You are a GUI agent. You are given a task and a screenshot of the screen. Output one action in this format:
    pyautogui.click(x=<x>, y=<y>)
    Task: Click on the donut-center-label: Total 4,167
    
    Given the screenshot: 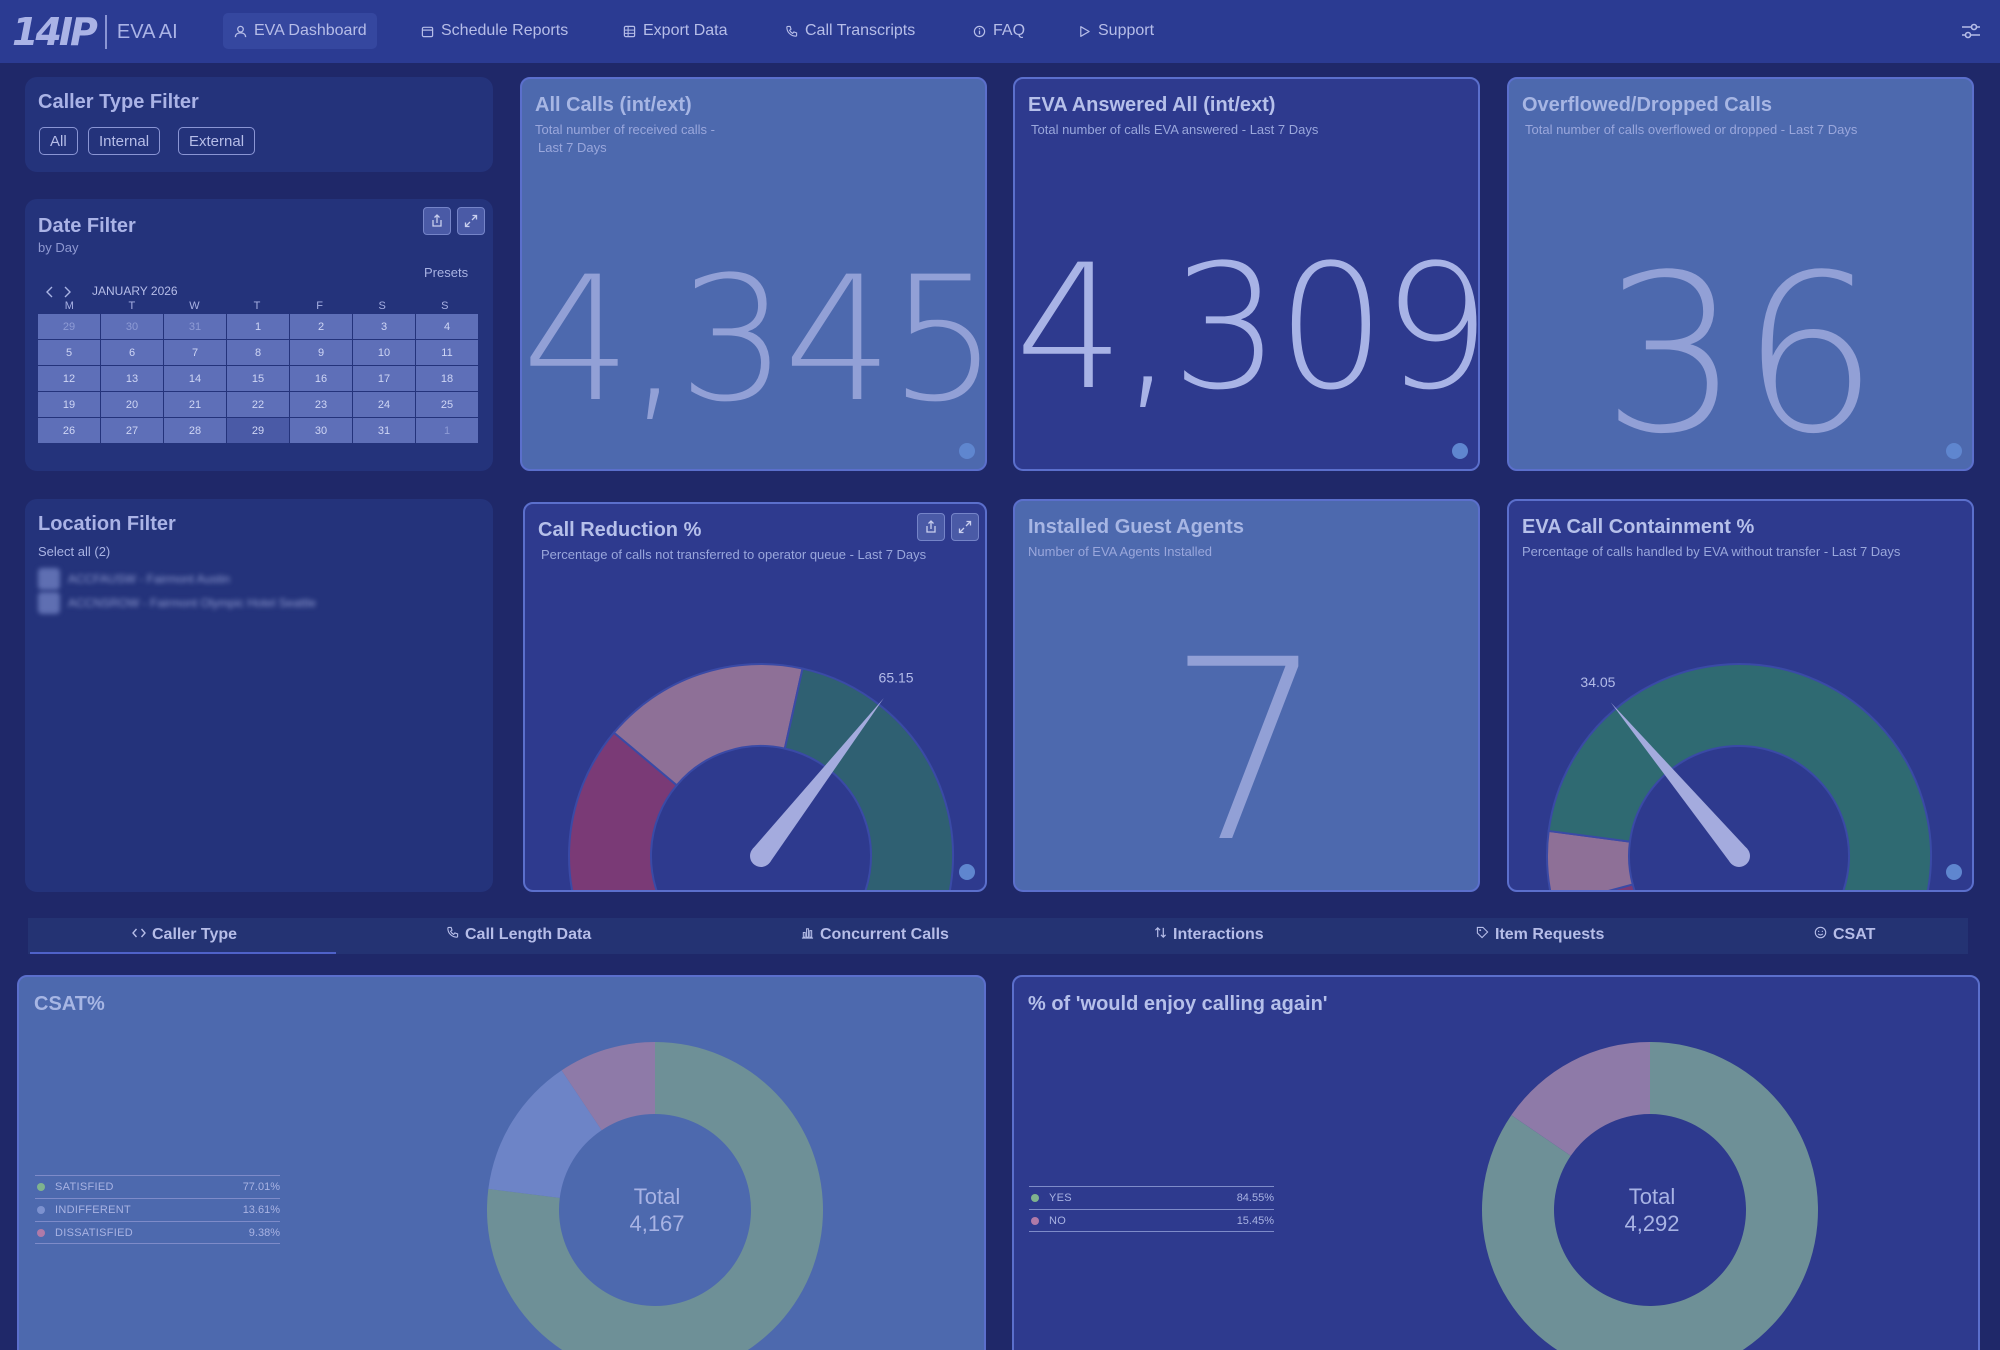 What is the action you would take?
    pyautogui.click(x=657, y=1210)
    